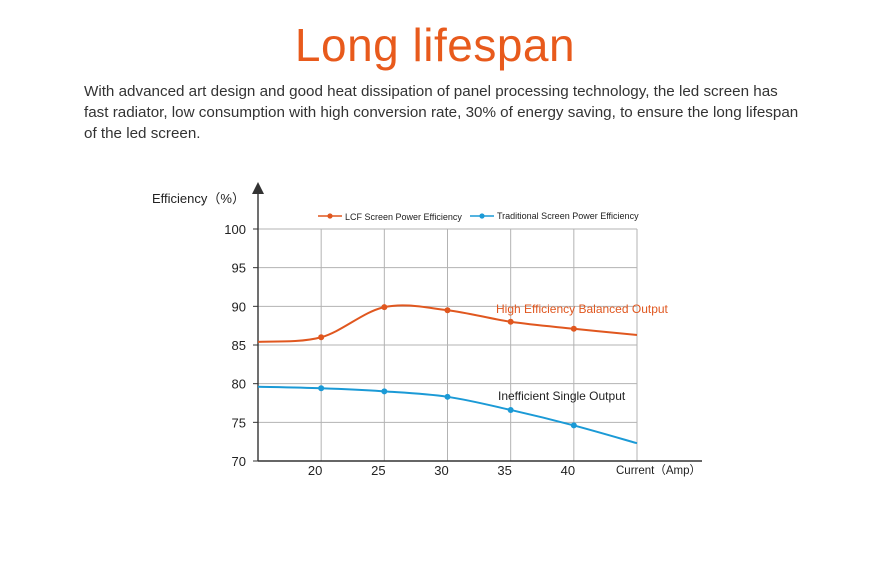 The height and width of the screenshot is (587, 870). What do you see at coordinates (378, 470) in the screenshot?
I see `x-tick-label: 25` at bounding box center [378, 470].